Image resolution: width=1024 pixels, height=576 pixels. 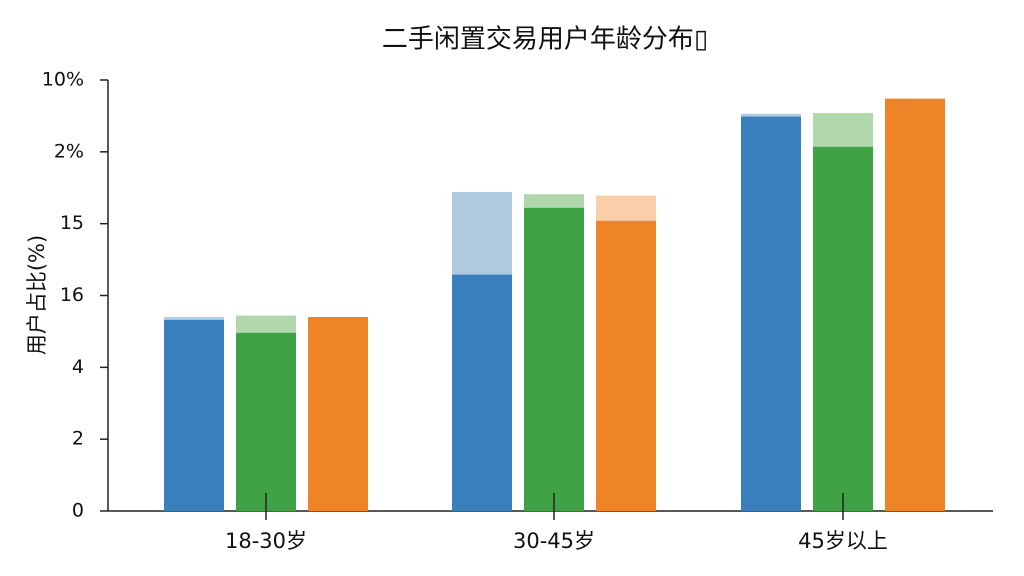 What do you see at coordinates (266, 541) in the screenshot?
I see `x-tick-label: 18-30岁` at bounding box center [266, 541].